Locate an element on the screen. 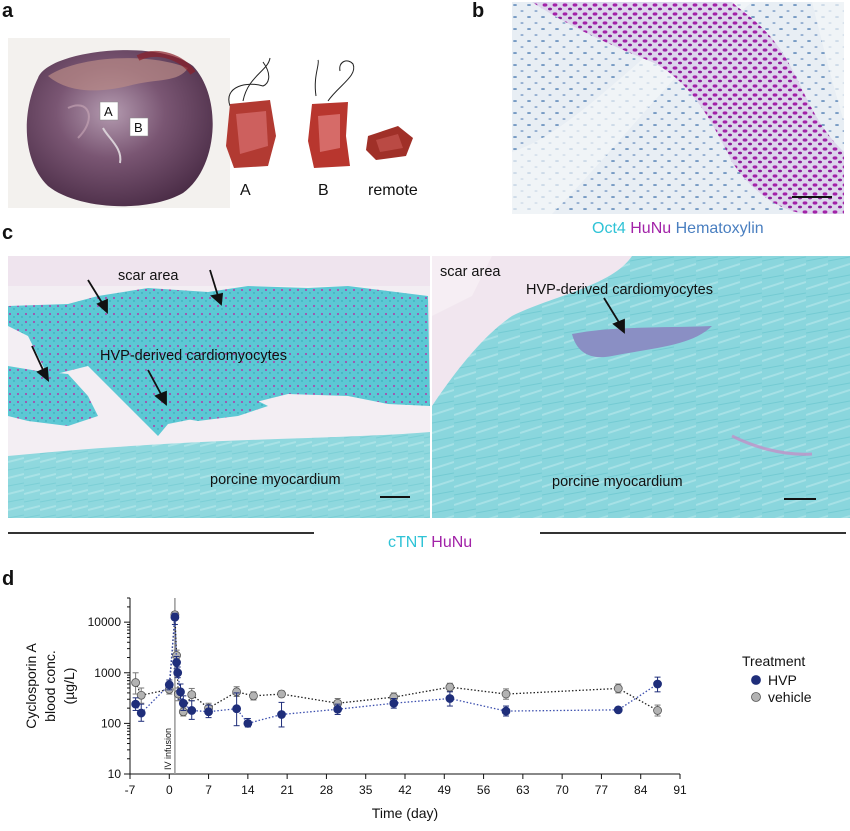 The width and height of the screenshot is (850, 831). label-scar-area-right: scar area is located at coordinates (470, 272).